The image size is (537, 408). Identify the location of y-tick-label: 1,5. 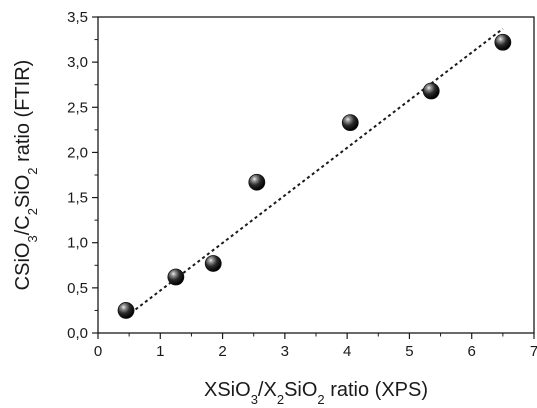
(77, 198).